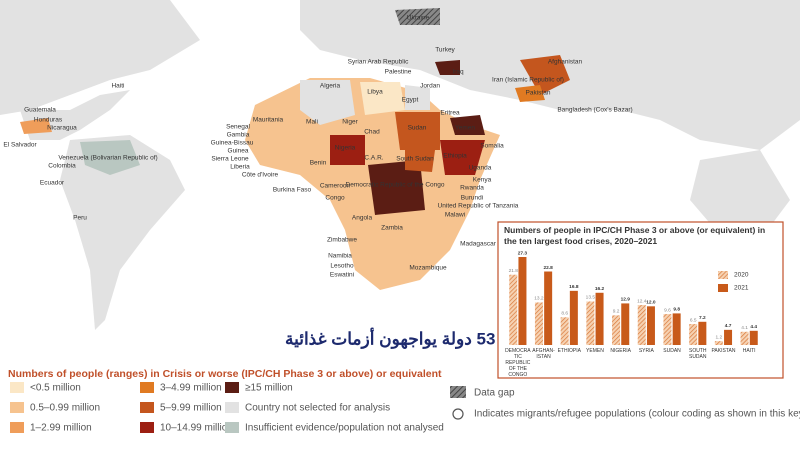  What do you see at coordinates (292, 190) in the screenshot?
I see `country-label: Burkina Faso` at bounding box center [292, 190].